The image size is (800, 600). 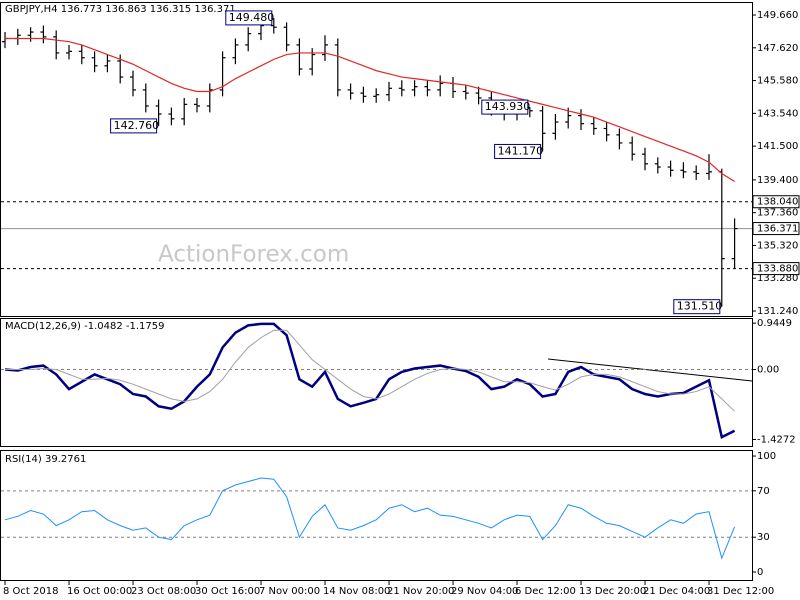 I want to click on y-tick-label: 0, so click(x=760, y=572).